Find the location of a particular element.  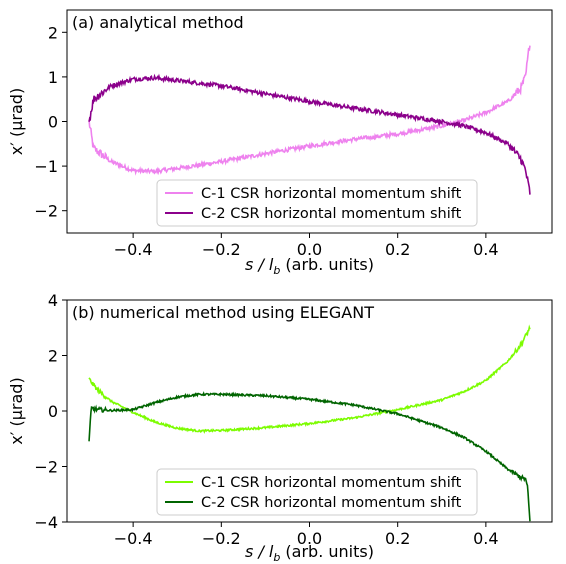

panel-title: (b) numerical method using ELEGANT is located at coordinates (223, 312).